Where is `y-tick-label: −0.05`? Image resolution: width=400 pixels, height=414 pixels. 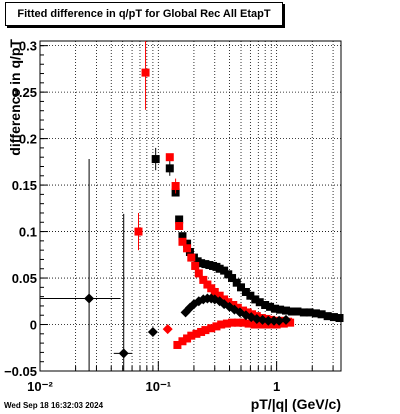 y-tick-label: −0.05 is located at coordinates (20, 371).